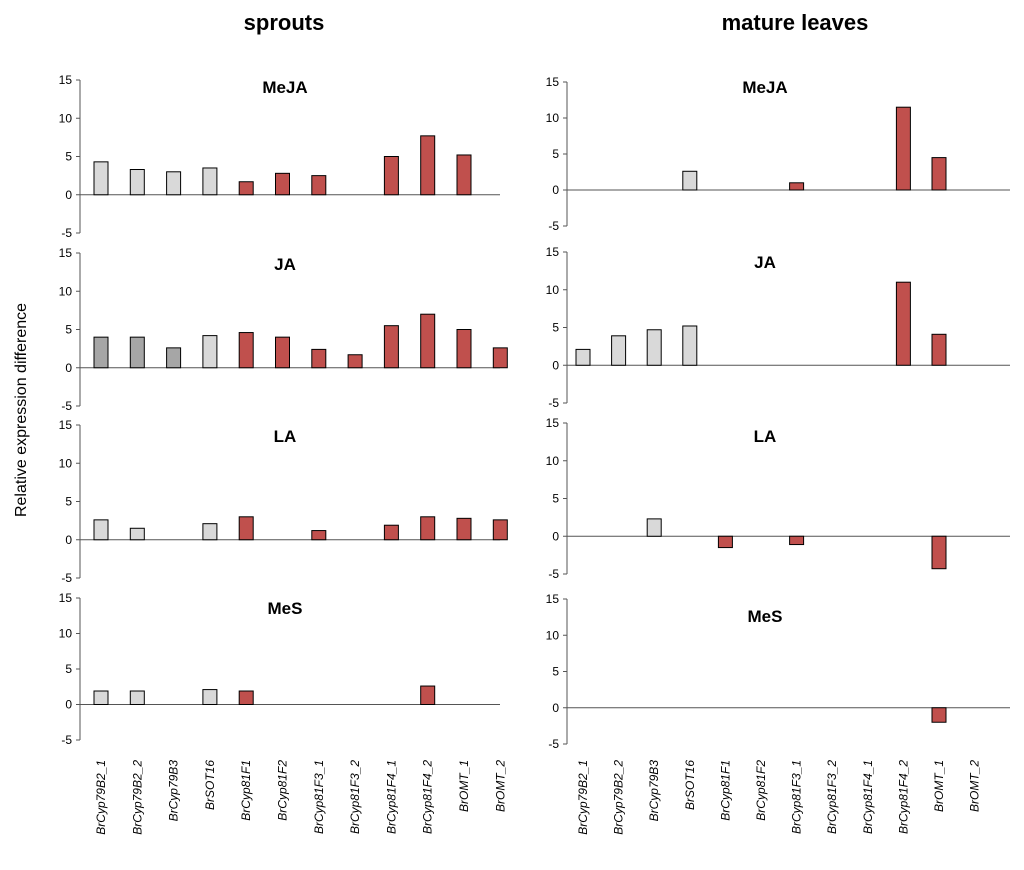 This screenshot has width=1024, height=870. What do you see at coordinates (285, 264) in the screenshot?
I see `panel-title: JA` at bounding box center [285, 264].